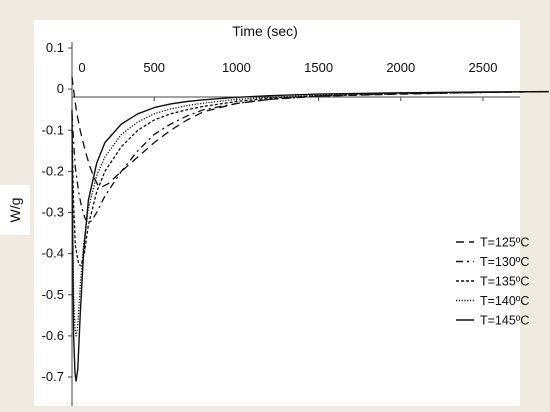 The image size is (550, 412). Describe the element at coordinates (53, 212) in the screenshot. I see `y-tick-label: -0.3` at that location.